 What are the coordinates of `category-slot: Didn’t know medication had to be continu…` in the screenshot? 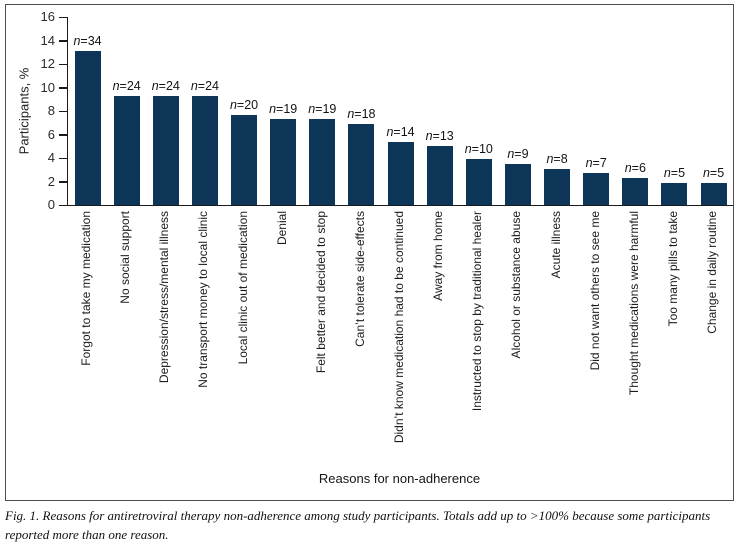 It's located at (399, 338).